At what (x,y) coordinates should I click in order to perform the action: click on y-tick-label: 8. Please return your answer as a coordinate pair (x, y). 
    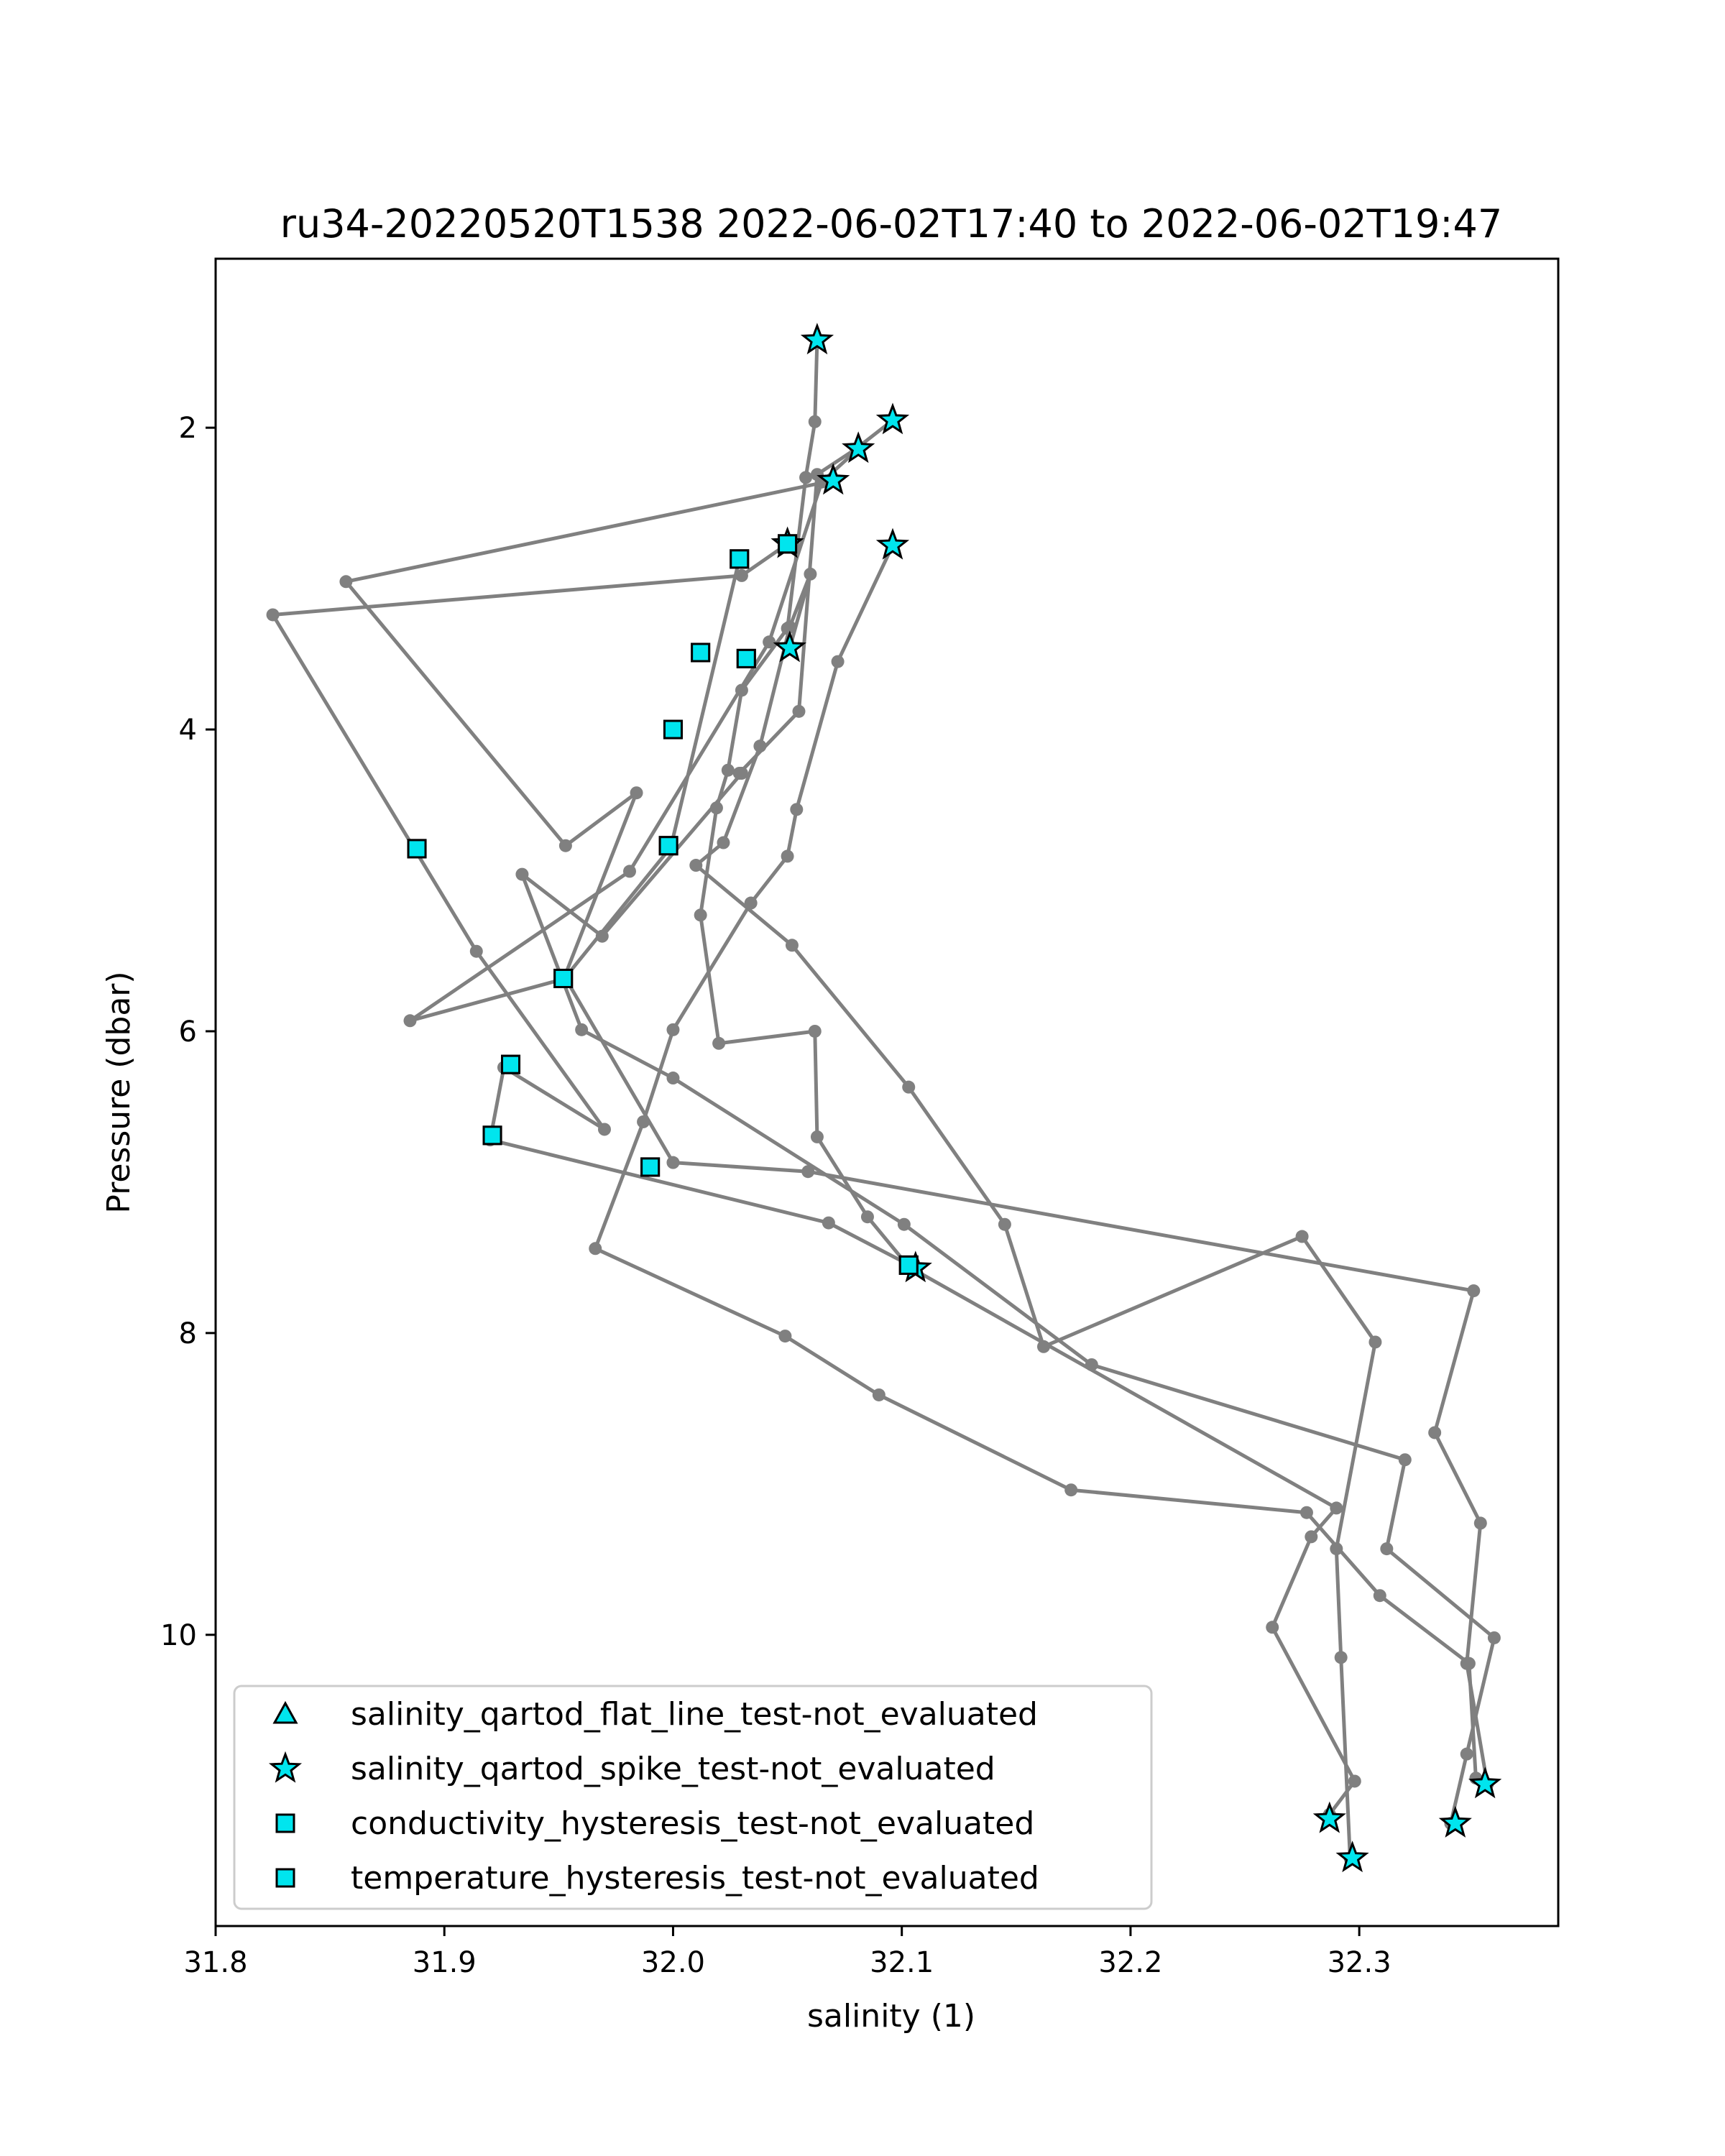
    Looking at the image, I should click on (188, 1333).